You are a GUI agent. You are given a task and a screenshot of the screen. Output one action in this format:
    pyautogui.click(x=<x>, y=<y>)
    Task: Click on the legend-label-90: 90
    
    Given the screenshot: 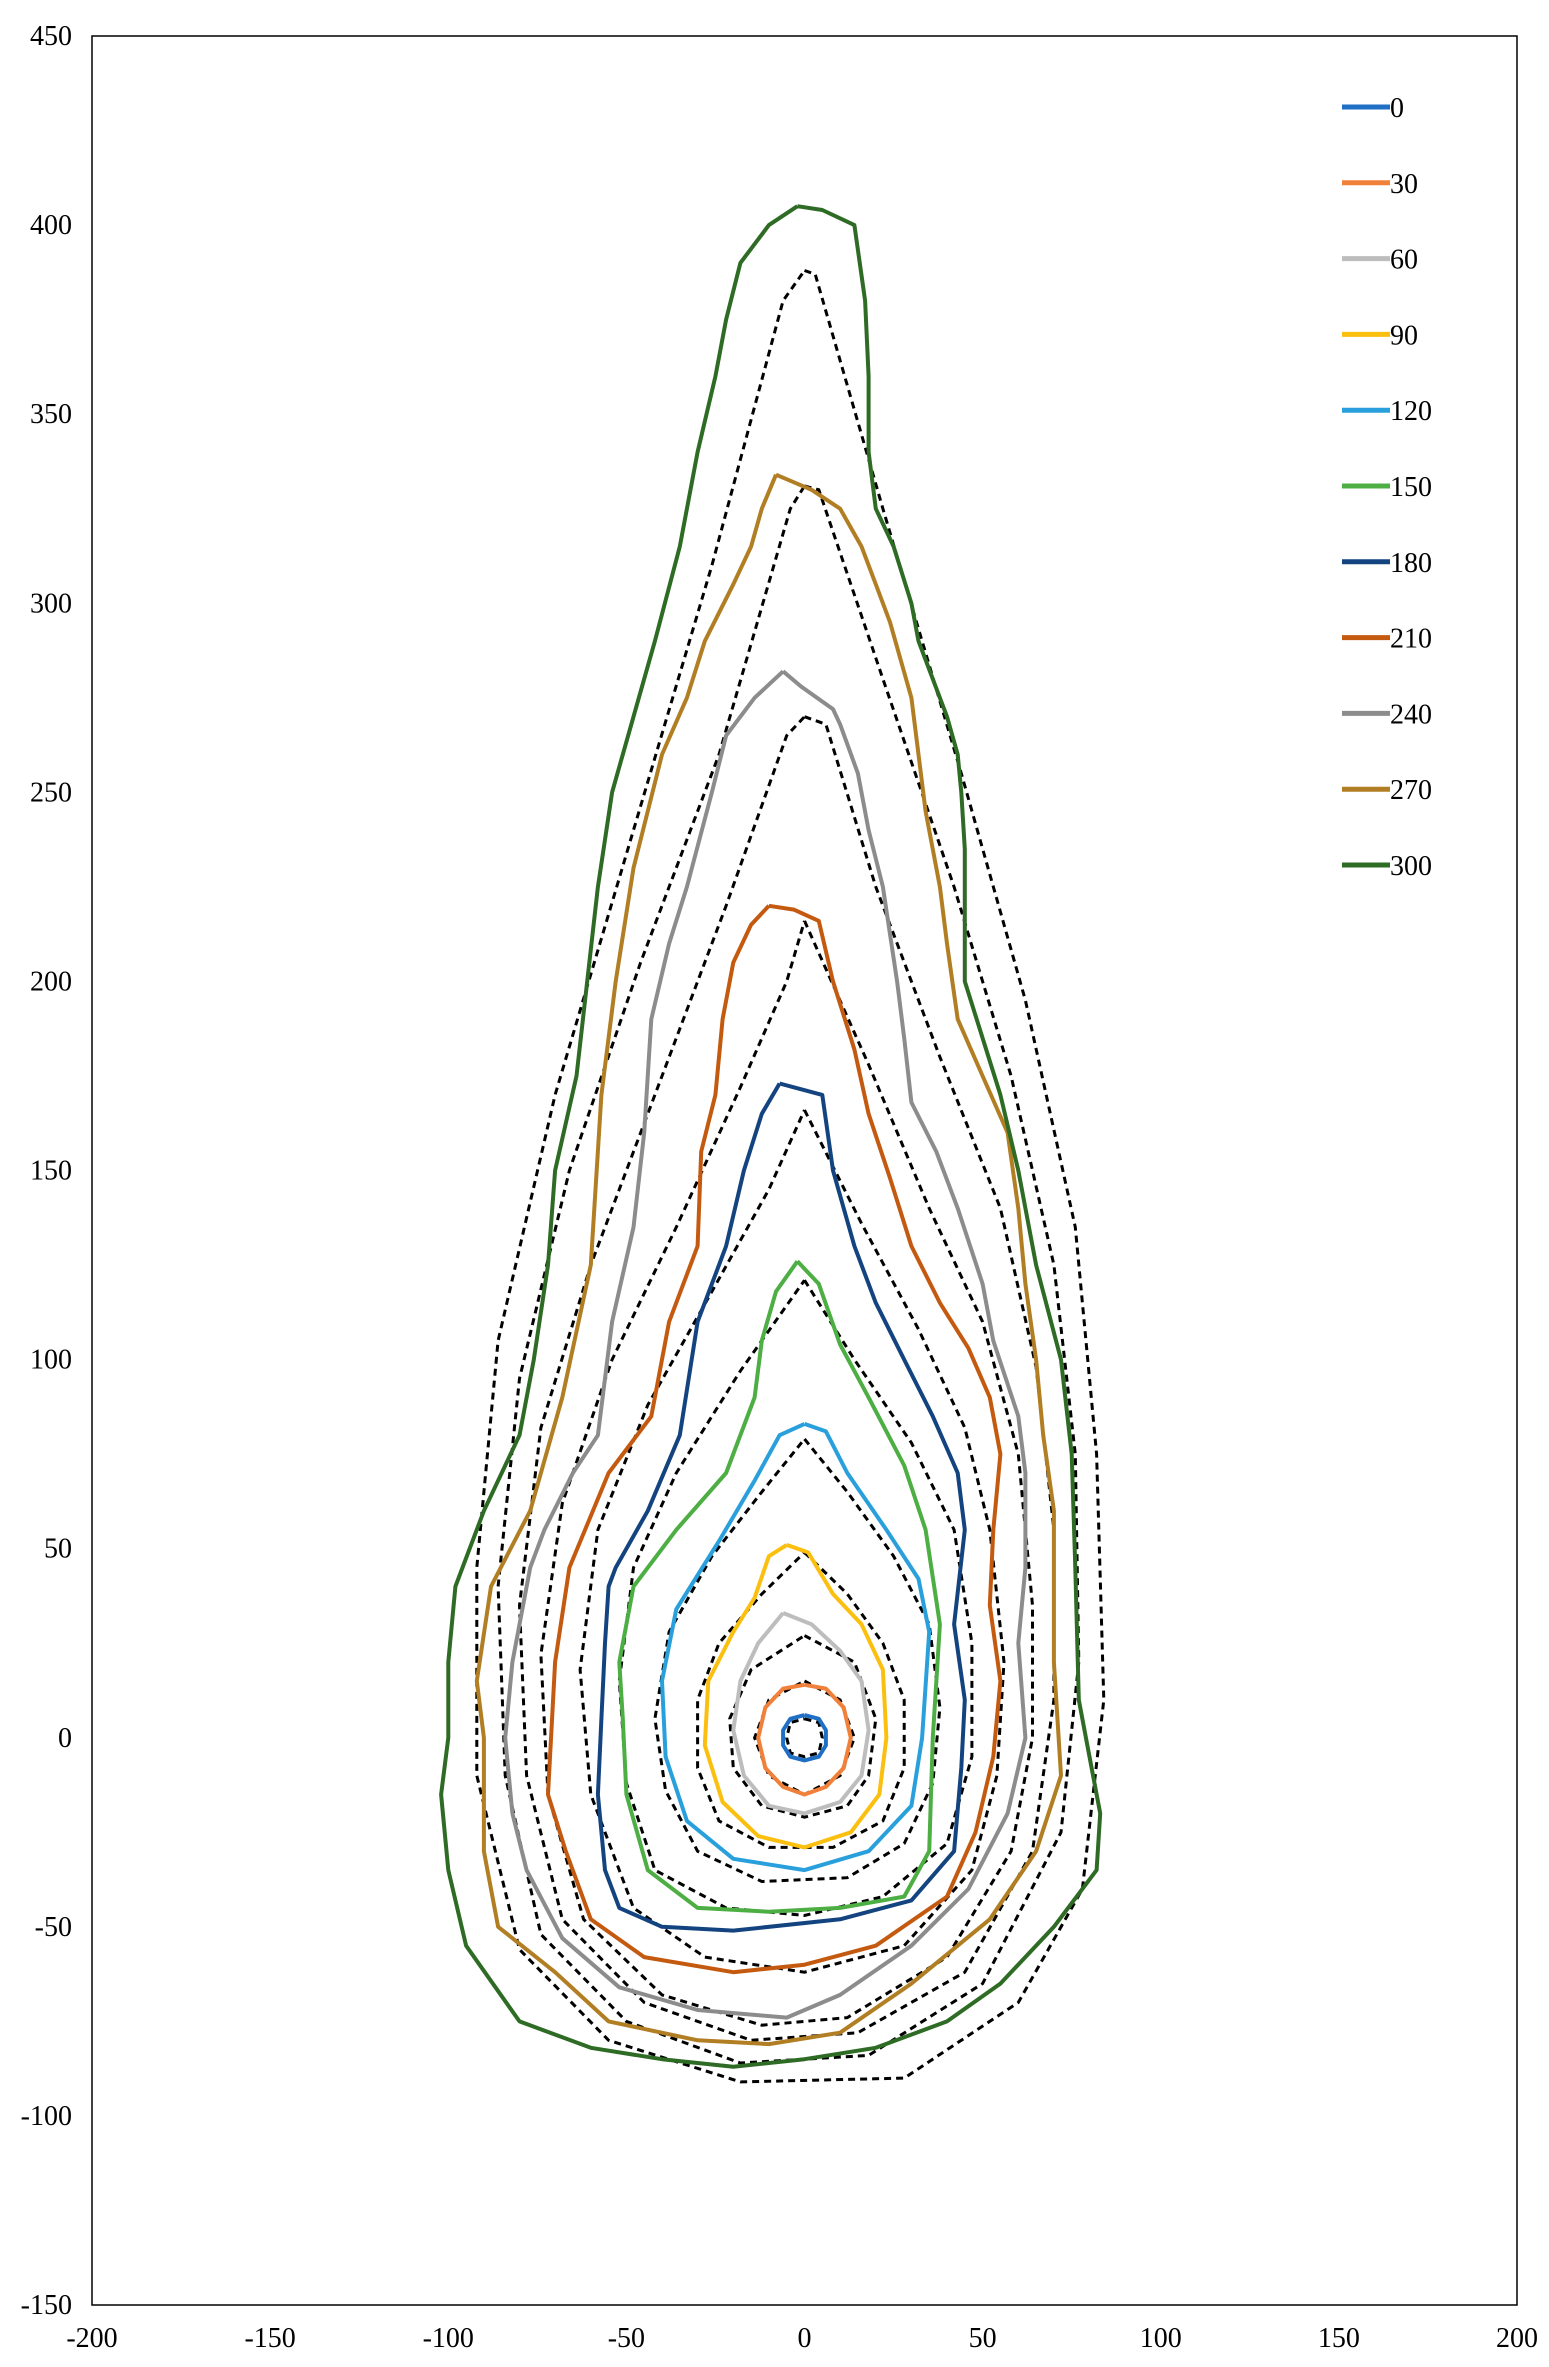 What is the action you would take?
    pyautogui.click(x=1404, y=335)
    